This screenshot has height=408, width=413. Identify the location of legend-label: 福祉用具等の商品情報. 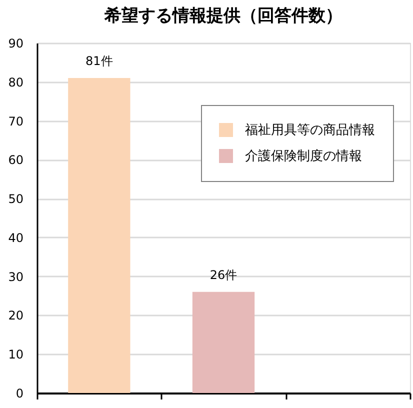
(310, 130).